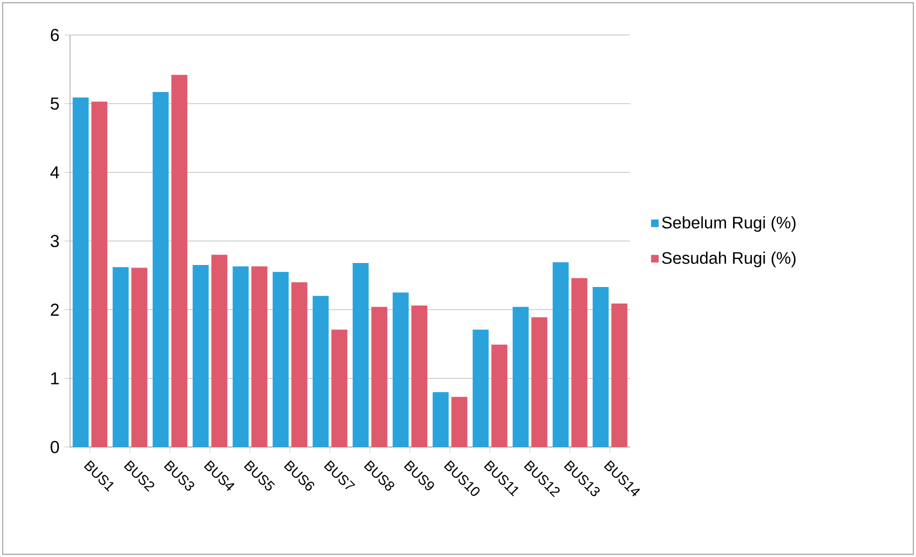 This screenshot has height=557, width=916. Describe the element at coordinates (54, 35) in the screenshot. I see `y-tick-label: 6` at that location.